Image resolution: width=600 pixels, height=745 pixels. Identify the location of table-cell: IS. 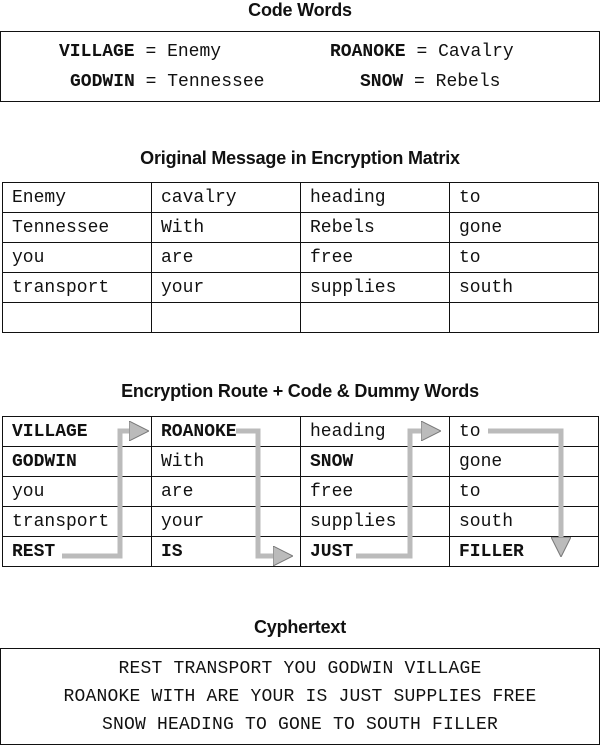
(226, 551).